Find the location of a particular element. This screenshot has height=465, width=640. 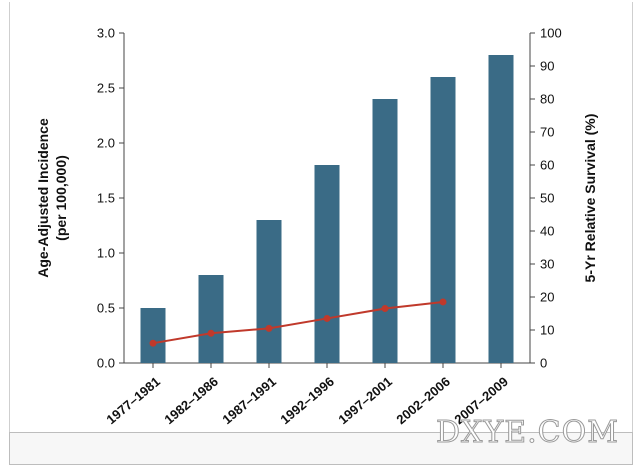

y-left-tick-label: 3.0 is located at coordinates (106, 33).